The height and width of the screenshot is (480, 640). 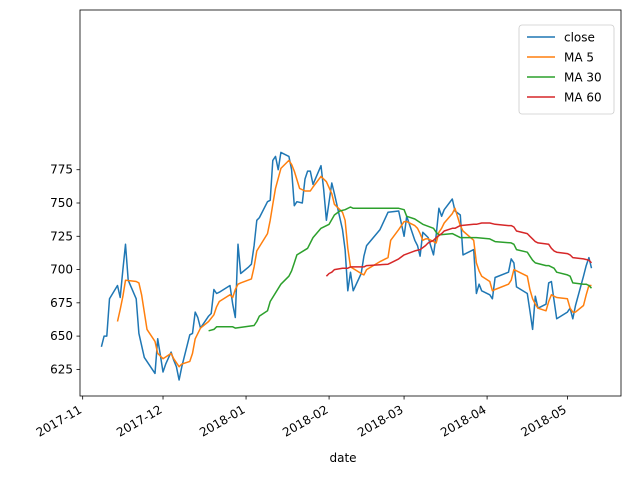 What do you see at coordinates (305, 420) in the screenshot?
I see `x-tick-label: 2018-02` at bounding box center [305, 420].